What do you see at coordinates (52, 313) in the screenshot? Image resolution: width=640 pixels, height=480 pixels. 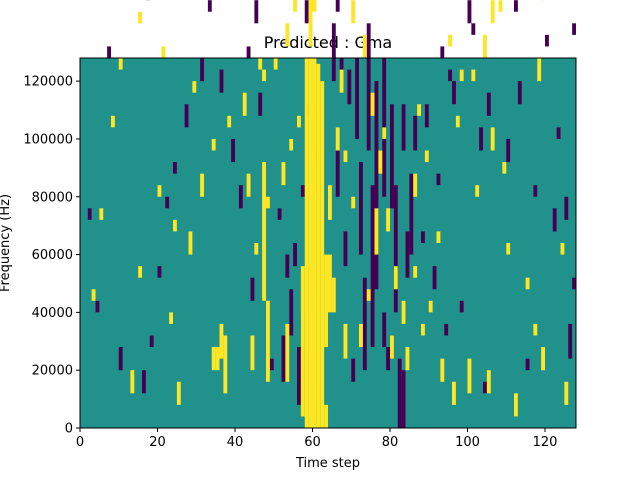 I see `y-tick-label: 40000` at bounding box center [52, 313].